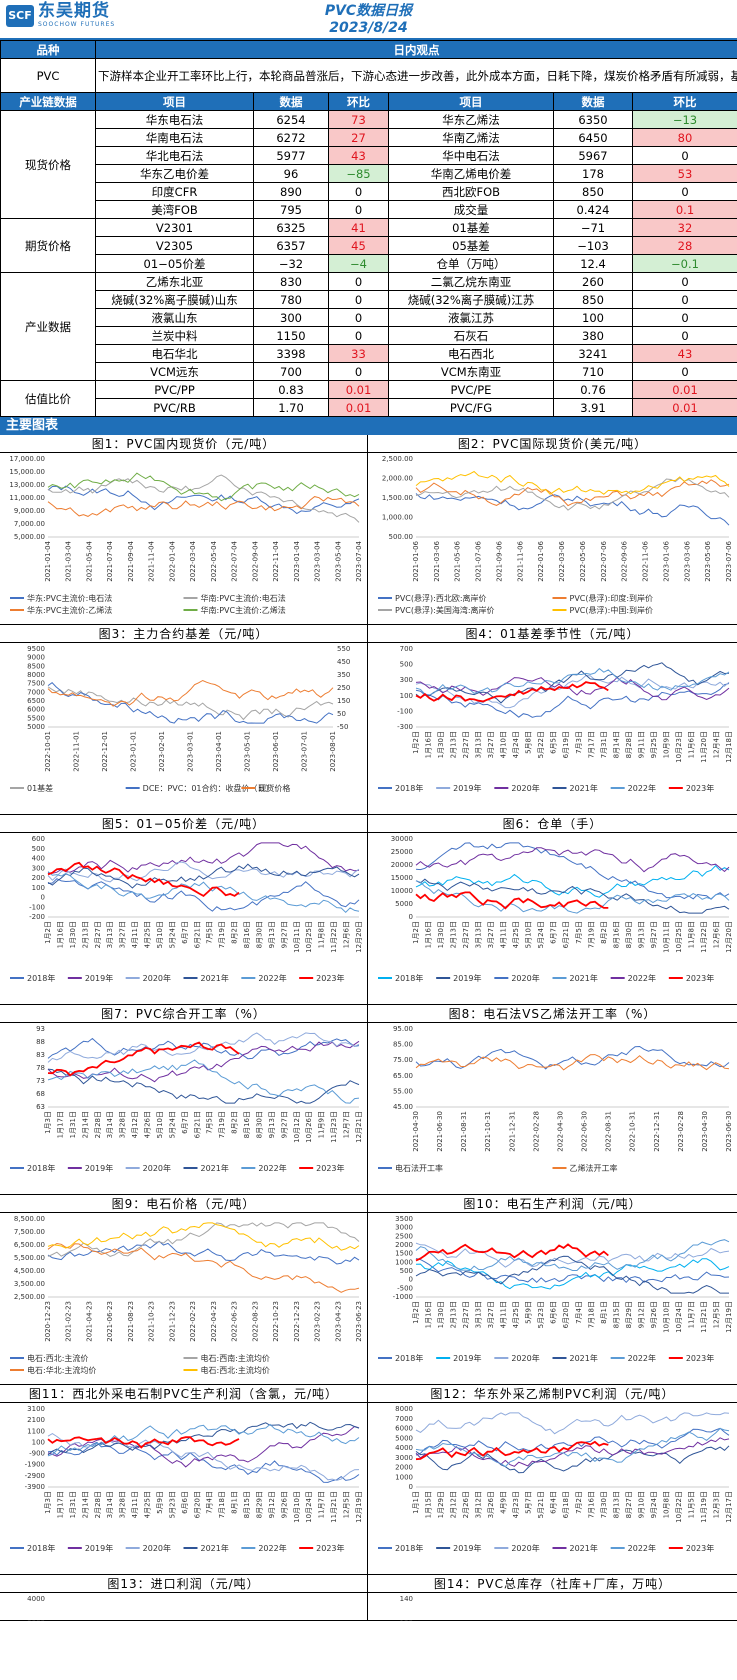 This screenshot has width=737, height=1680. Describe the element at coordinates (174, 173) in the screenshot. I see `item-name: 华东乙电价差` at that location.